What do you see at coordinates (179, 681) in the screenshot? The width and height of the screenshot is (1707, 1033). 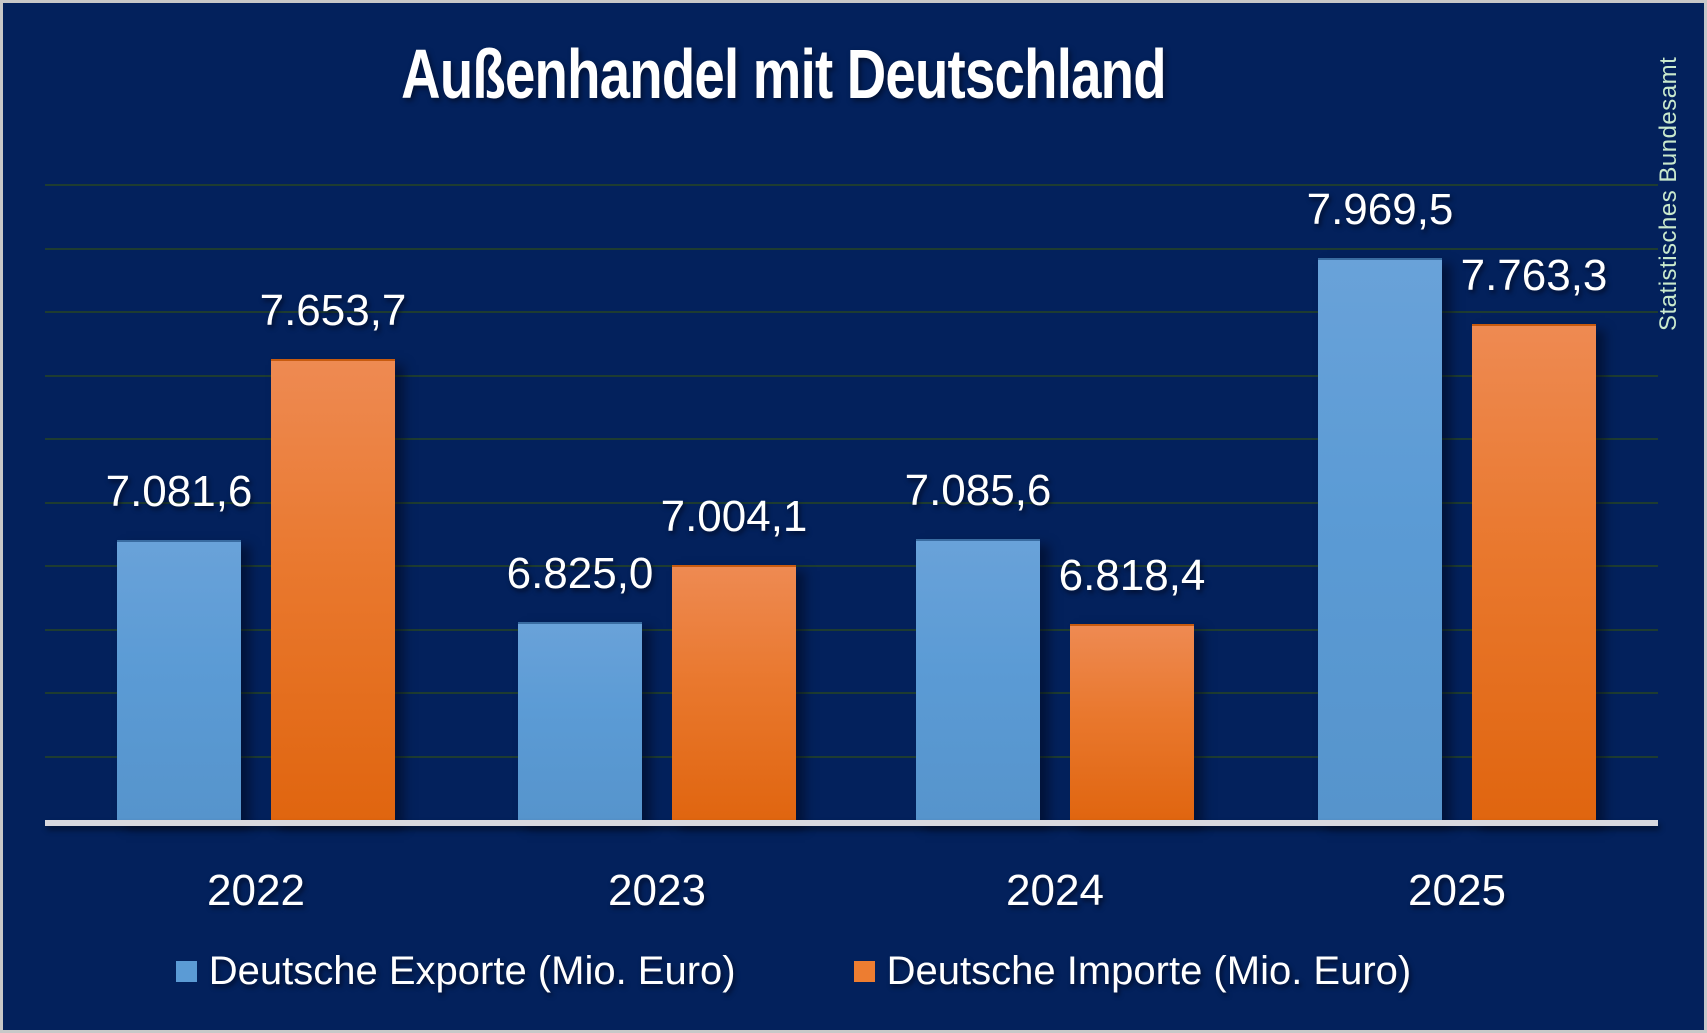 I see `bar-exporte-2022` at bounding box center [179, 681].